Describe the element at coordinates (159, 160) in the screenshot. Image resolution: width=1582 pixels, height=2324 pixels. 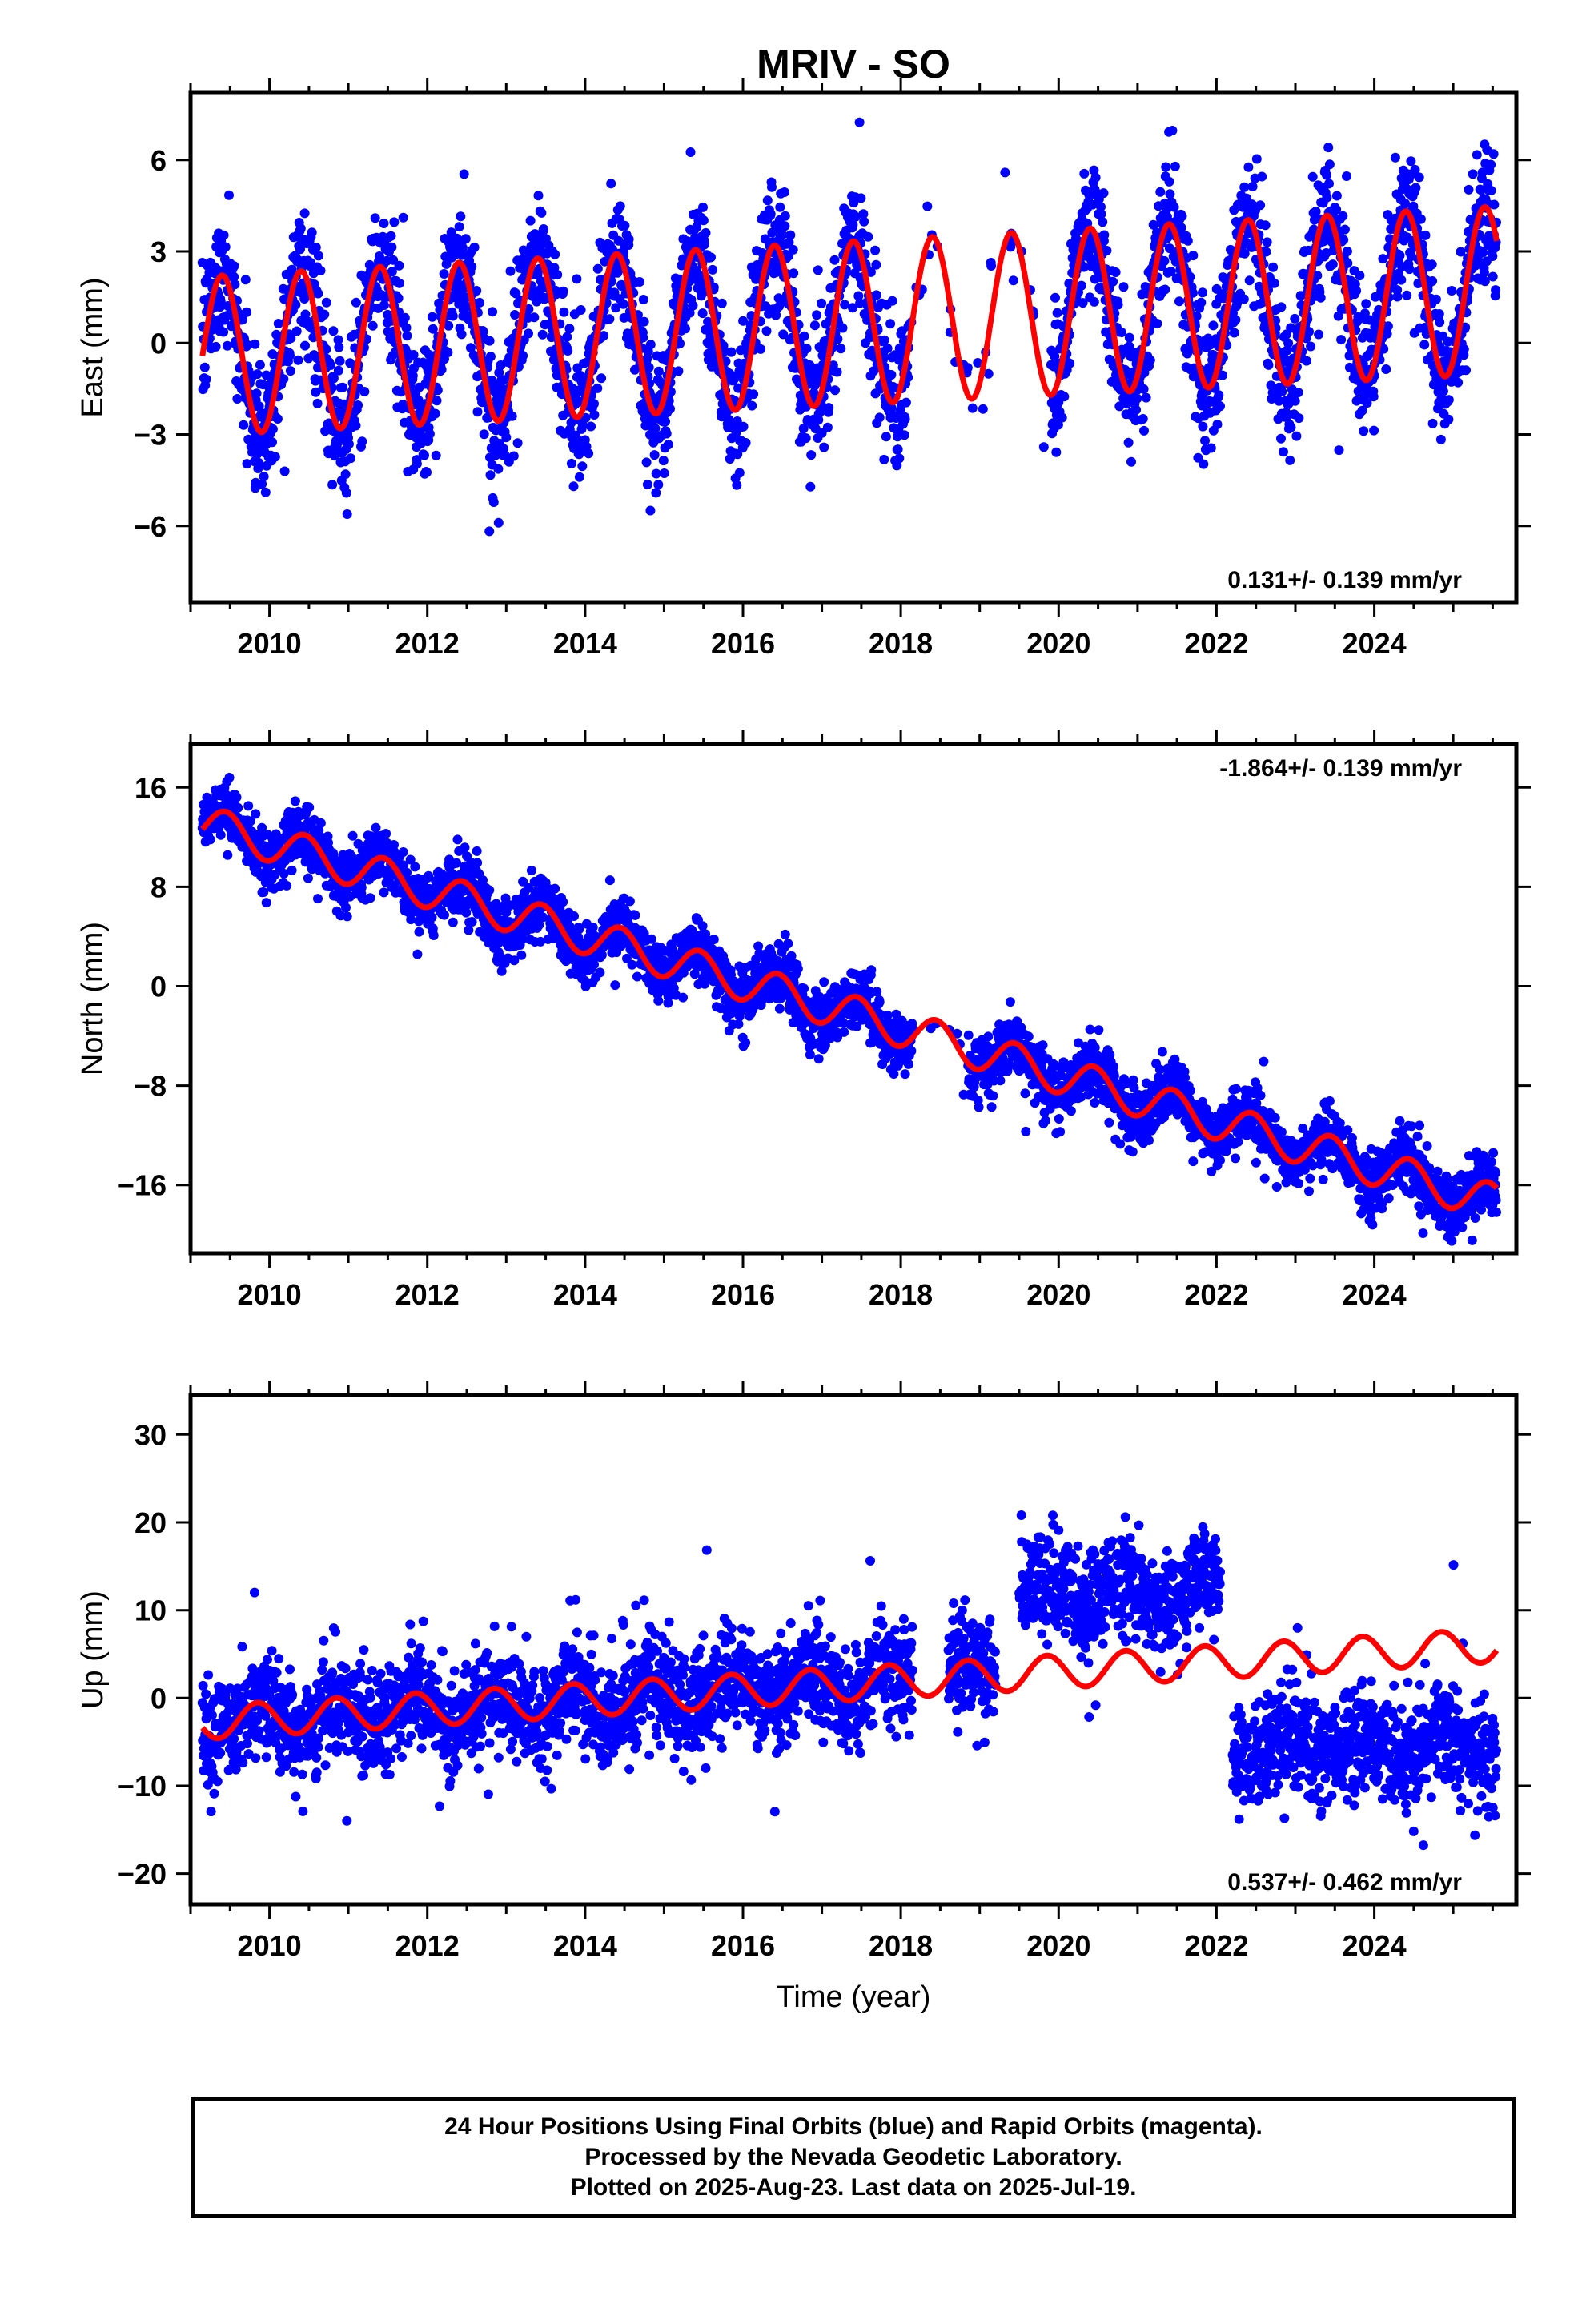
I see `y-tick-label: 6` at that location.